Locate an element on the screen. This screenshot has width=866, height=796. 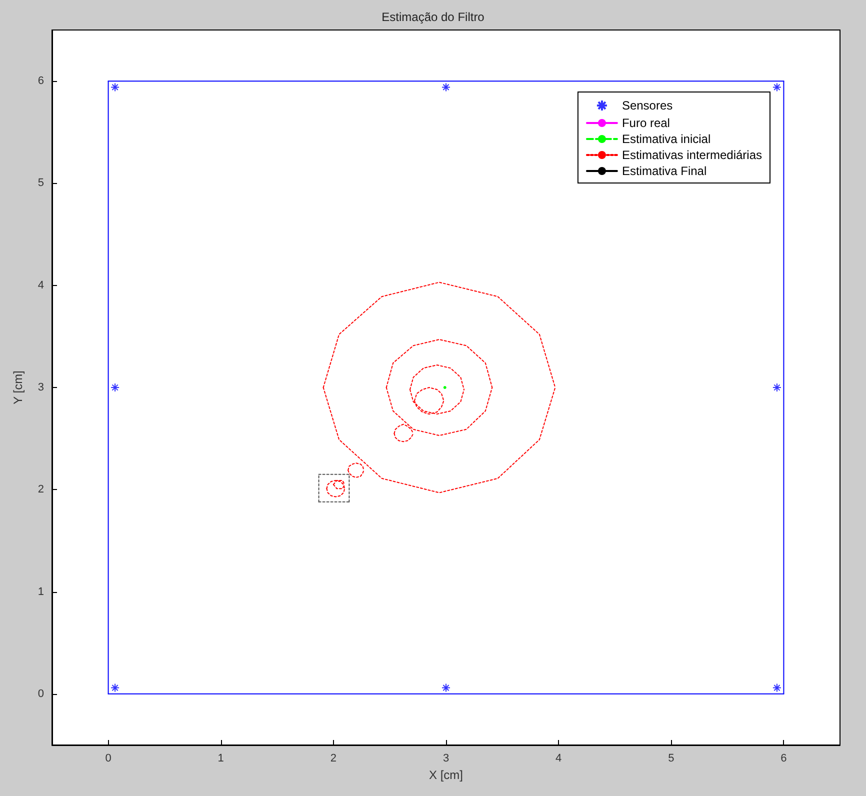
x-tick-label: 3 is located at coordinates (446, 758).